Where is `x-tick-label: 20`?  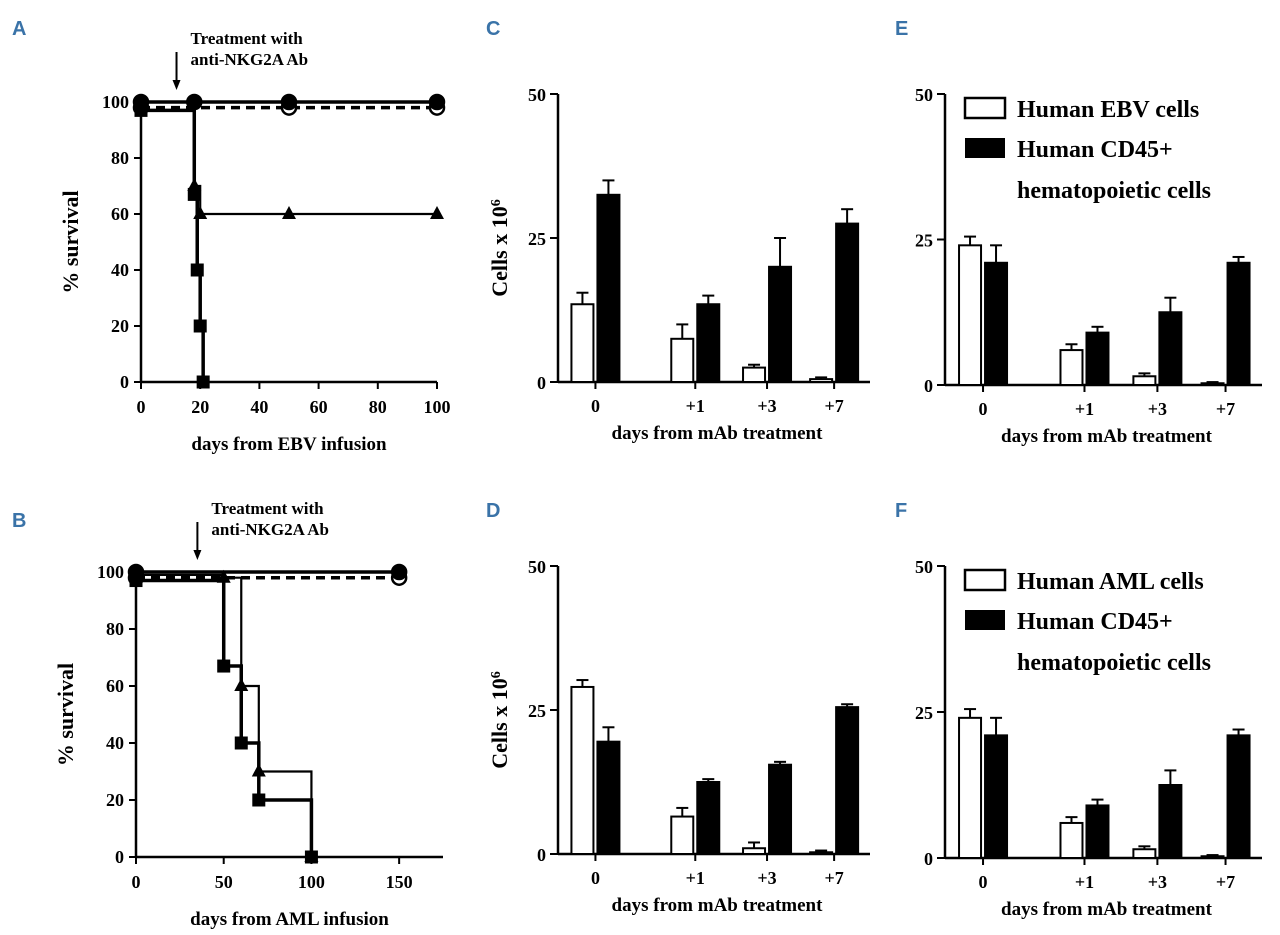
x-tick-label: 20 is located at coordinates (200, 407).